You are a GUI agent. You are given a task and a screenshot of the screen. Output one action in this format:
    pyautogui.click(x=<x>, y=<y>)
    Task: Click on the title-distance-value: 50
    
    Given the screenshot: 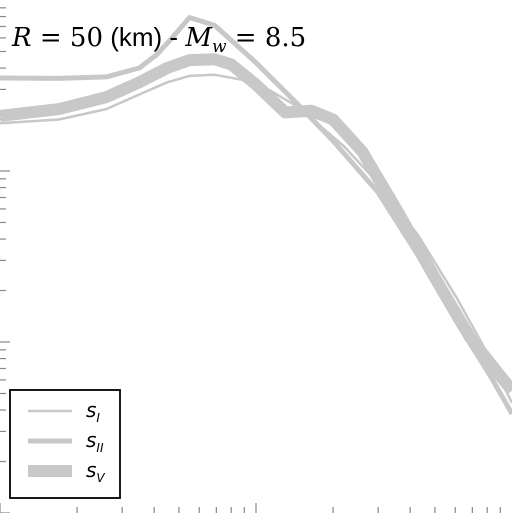 What is the action you would take?
    pyautogui.click(x=86, y=38)
    